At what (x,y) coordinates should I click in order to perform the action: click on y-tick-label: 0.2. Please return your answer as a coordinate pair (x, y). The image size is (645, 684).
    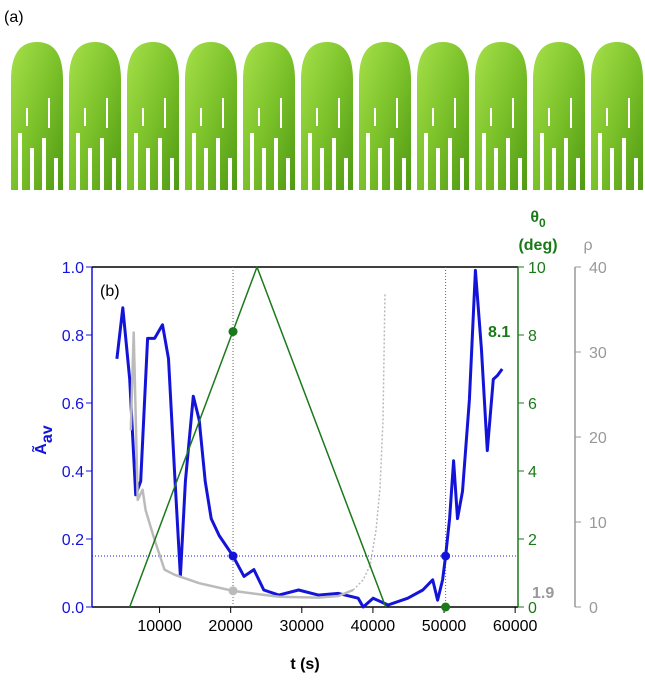
    Looking at the image, I should click on (73, 540).